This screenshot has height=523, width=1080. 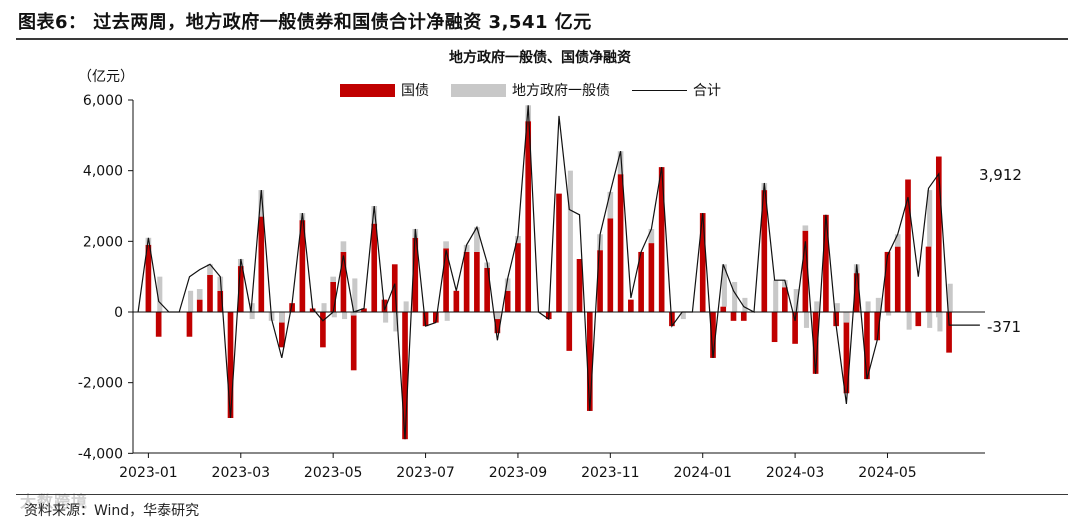 I want to click on annotation-neg371: -371, so click(x=1004, y=327).